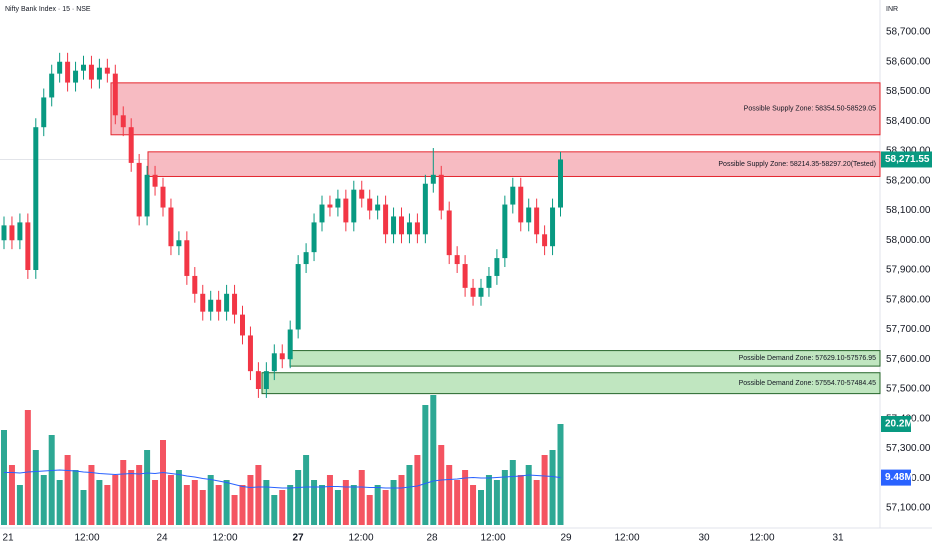 The width and height of the screenshot is (932, 550). I want to click on zone-label: Possible Supply Zone: 58354.50-58529.05, so click(810, 109).